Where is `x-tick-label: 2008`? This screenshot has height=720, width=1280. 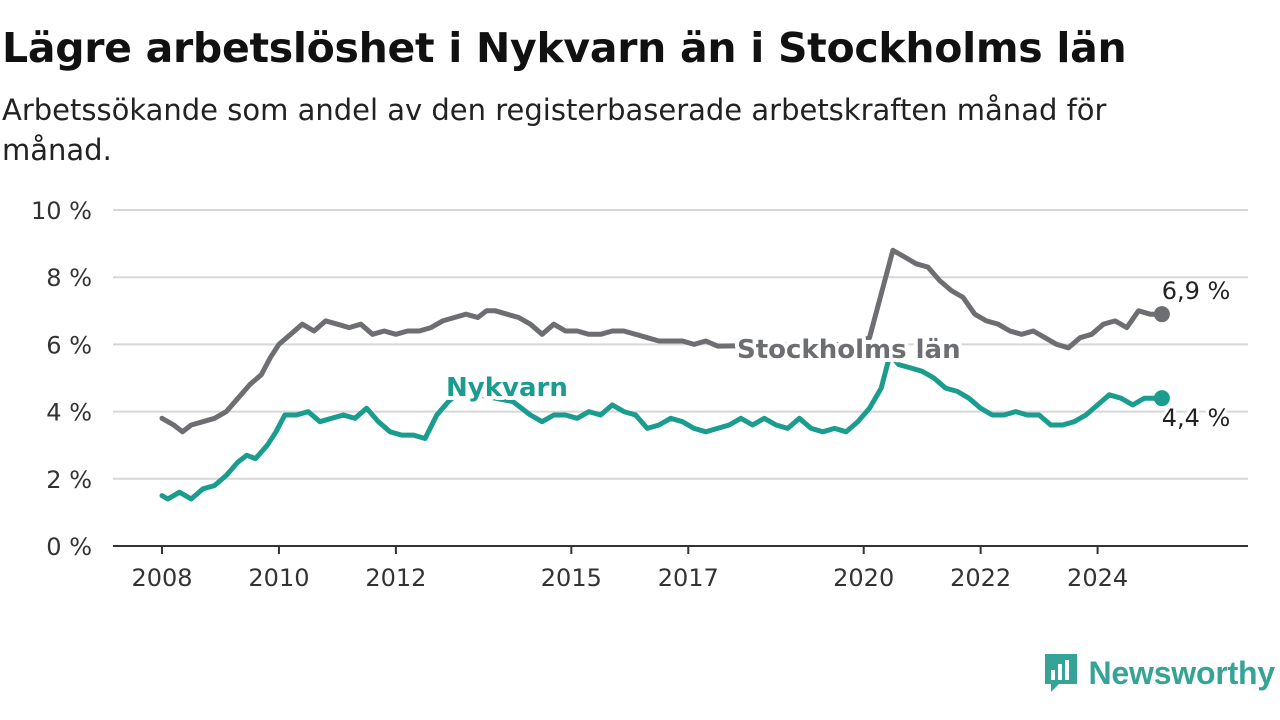
x-tick-label: 2008 is located at coordinates (161, 578).